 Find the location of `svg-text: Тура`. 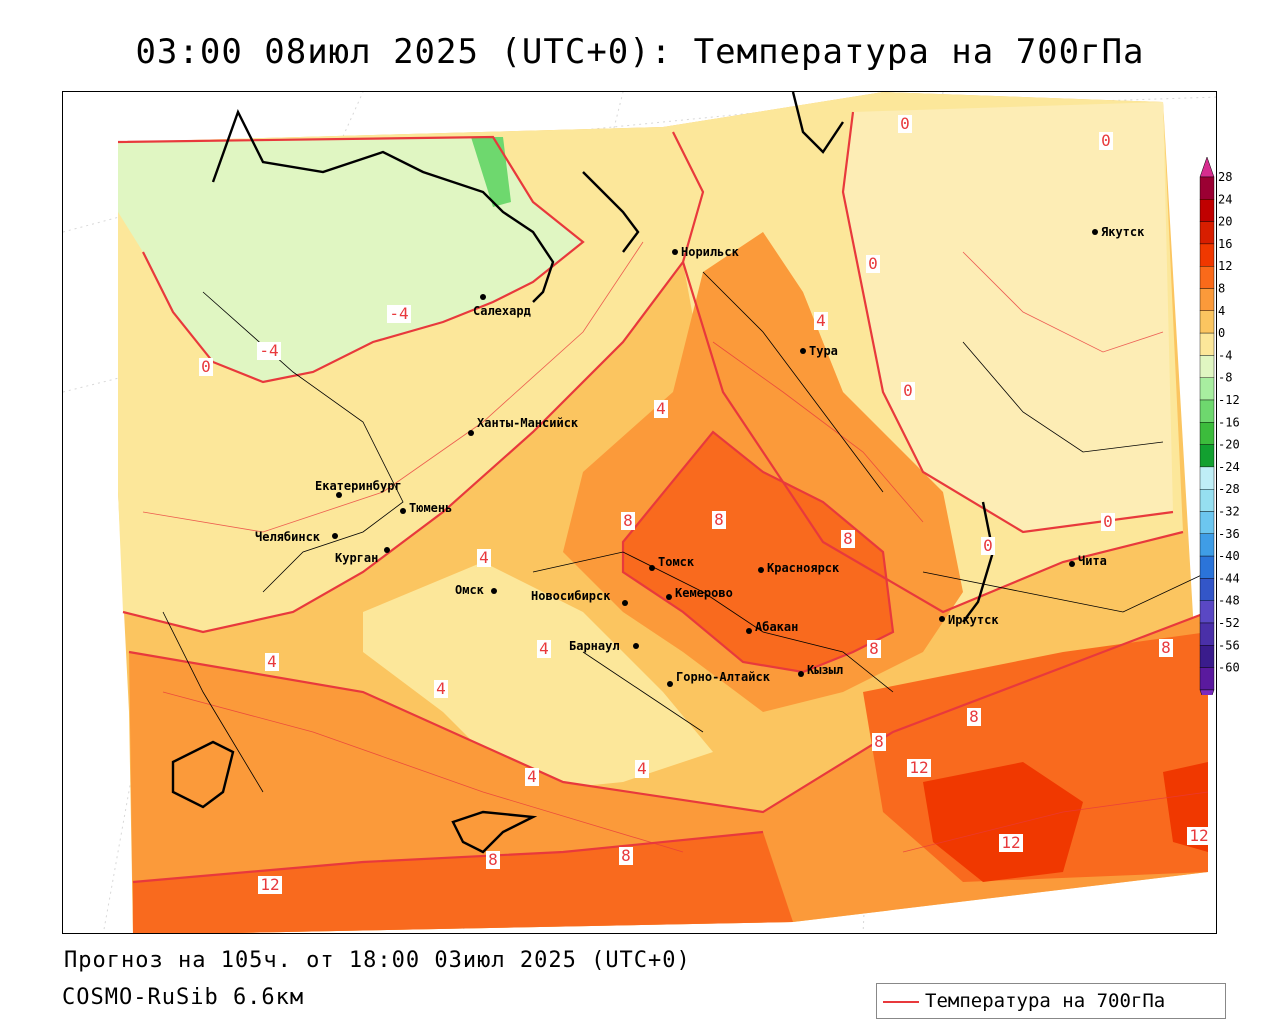

svg-text: Тура is located at coordinates (823, 351).